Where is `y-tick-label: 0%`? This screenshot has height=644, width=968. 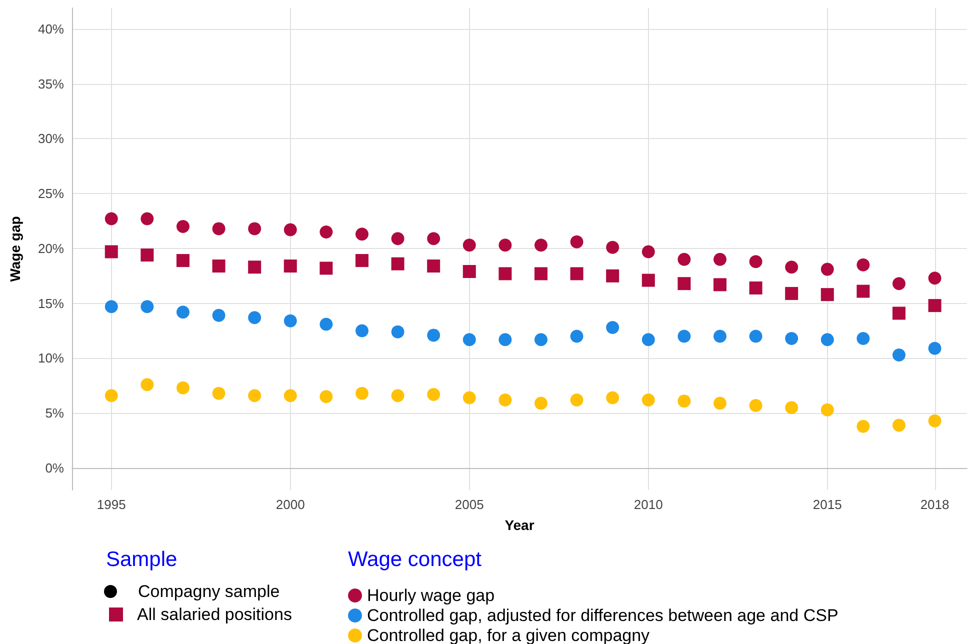 y-tick-label: 0% is located at coordinates (54, 468).